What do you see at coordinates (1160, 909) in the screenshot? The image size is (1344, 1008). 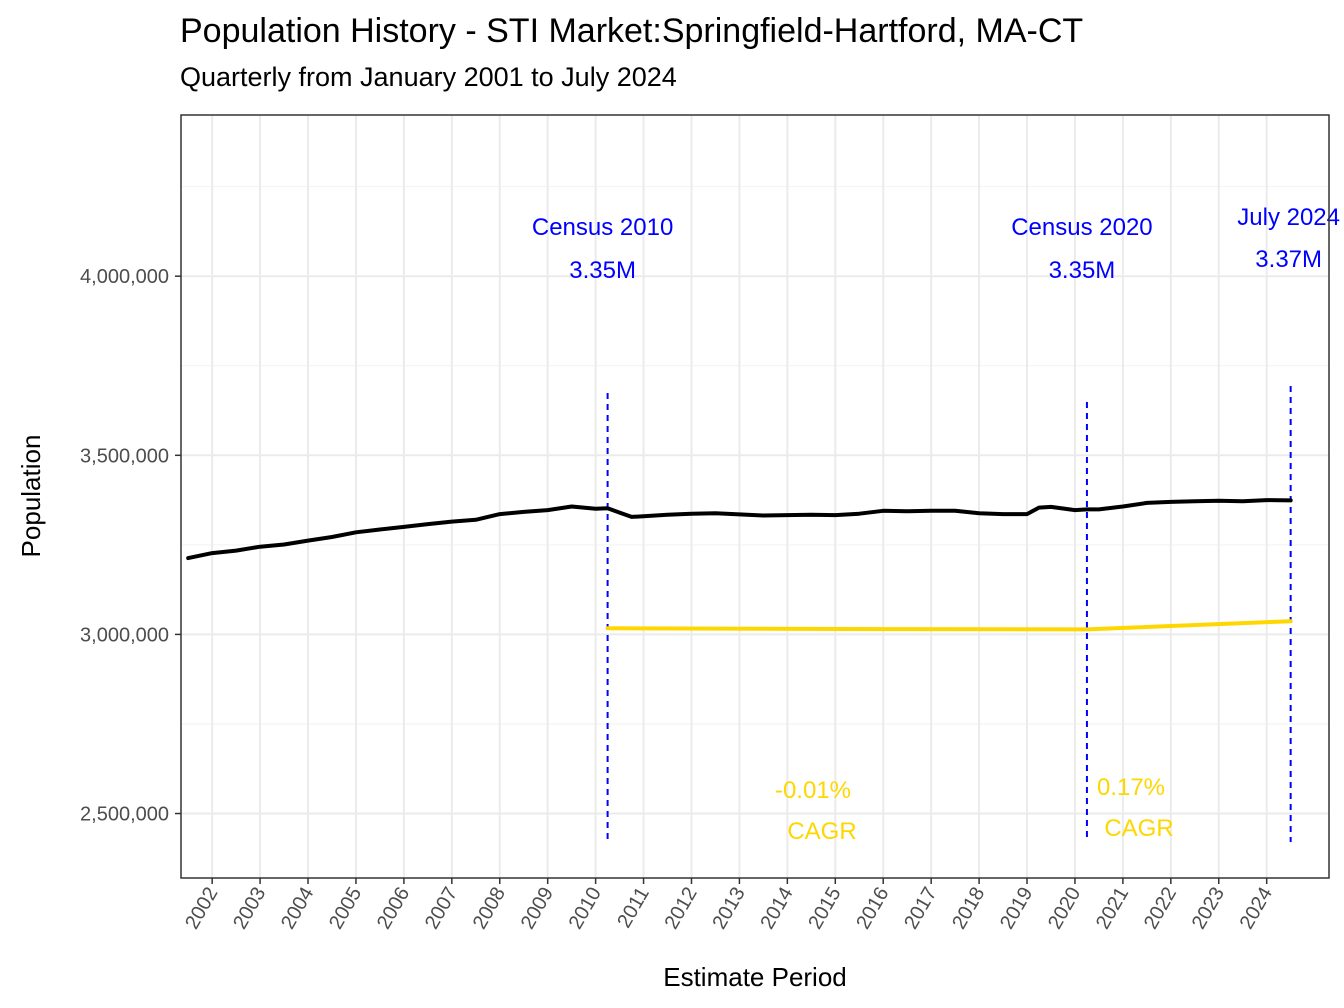 I see `x-tick-label: 2022` at bounding box center [1160, 909].